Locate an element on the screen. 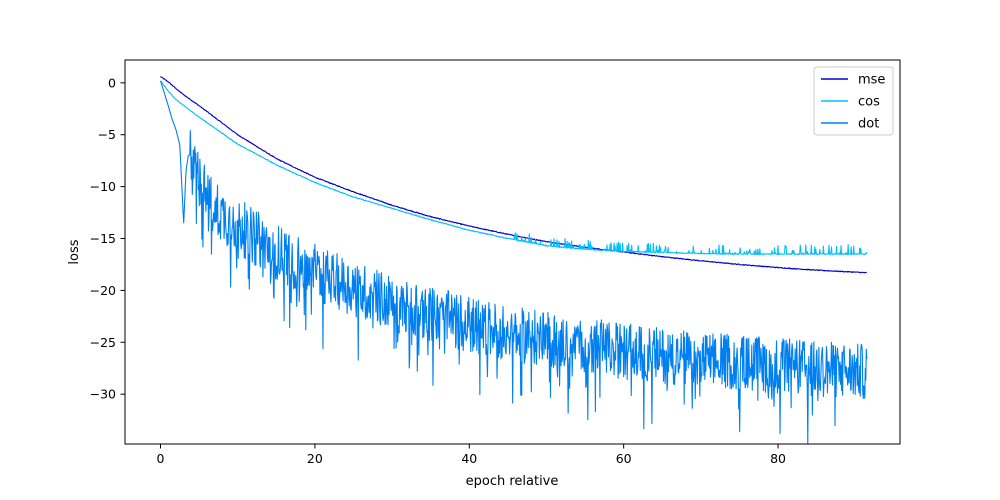 This screenshot has width=1000, height=500. legend-label-dot: dot is located at coordinates (868, 124).